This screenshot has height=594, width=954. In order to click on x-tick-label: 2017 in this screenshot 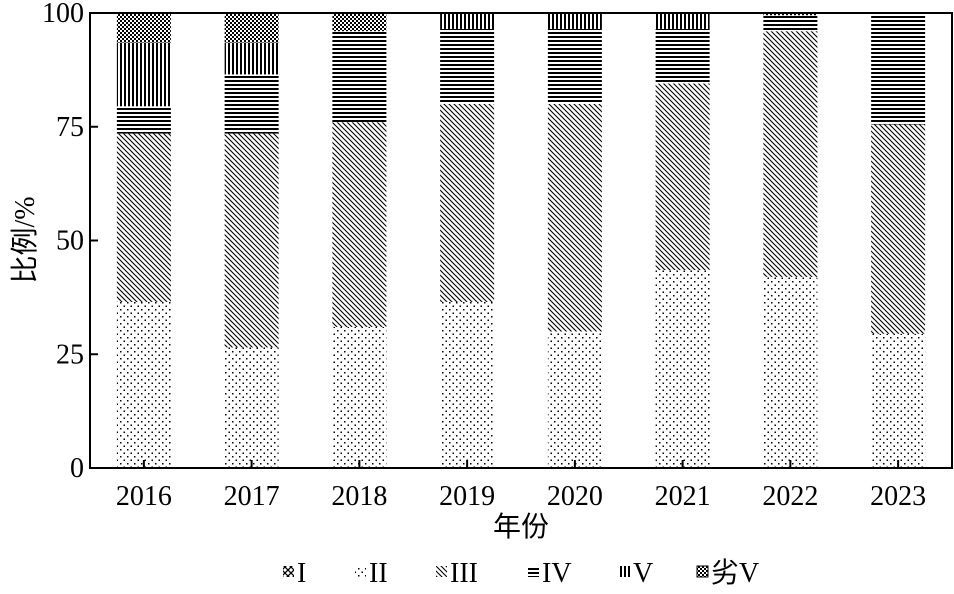, I will do `click(252, 496)`.